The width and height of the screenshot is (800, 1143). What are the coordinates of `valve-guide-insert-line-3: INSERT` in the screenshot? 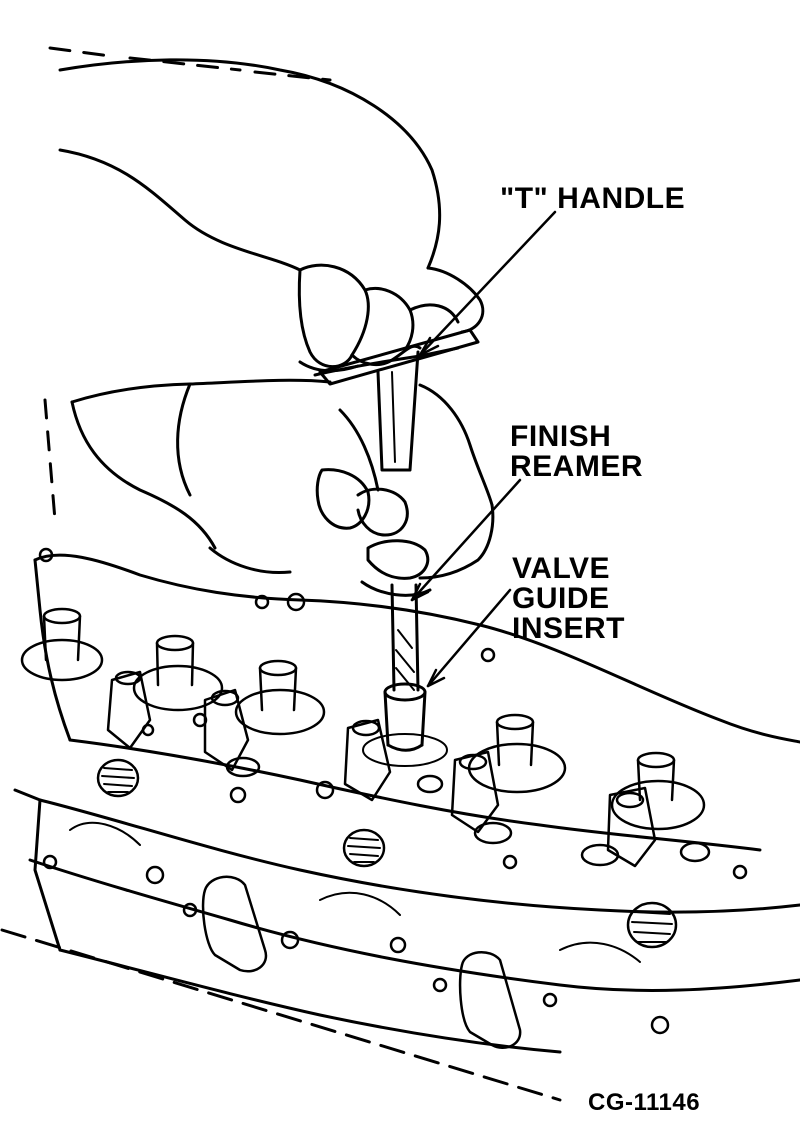 It's located at (569, 628).